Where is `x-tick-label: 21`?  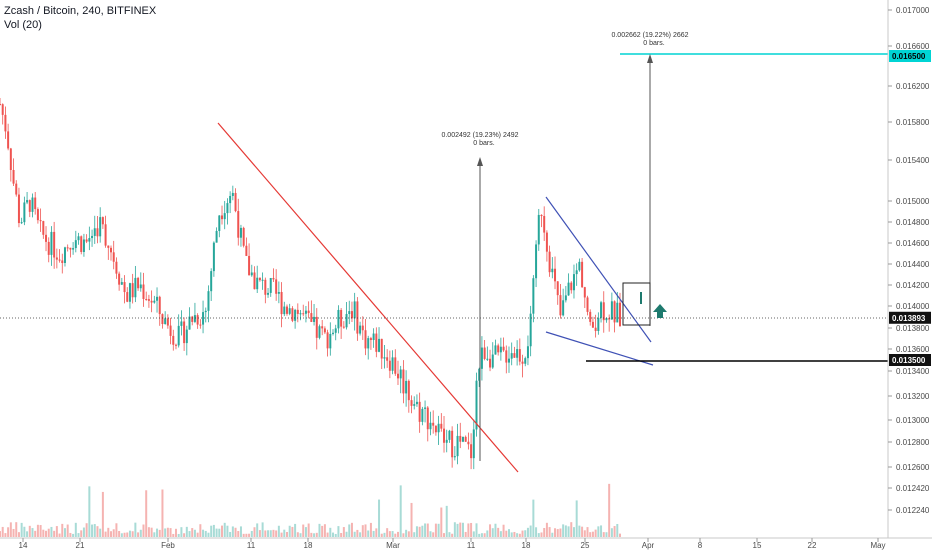 x-tick-label: 21 is located at coordinates (80, 545).